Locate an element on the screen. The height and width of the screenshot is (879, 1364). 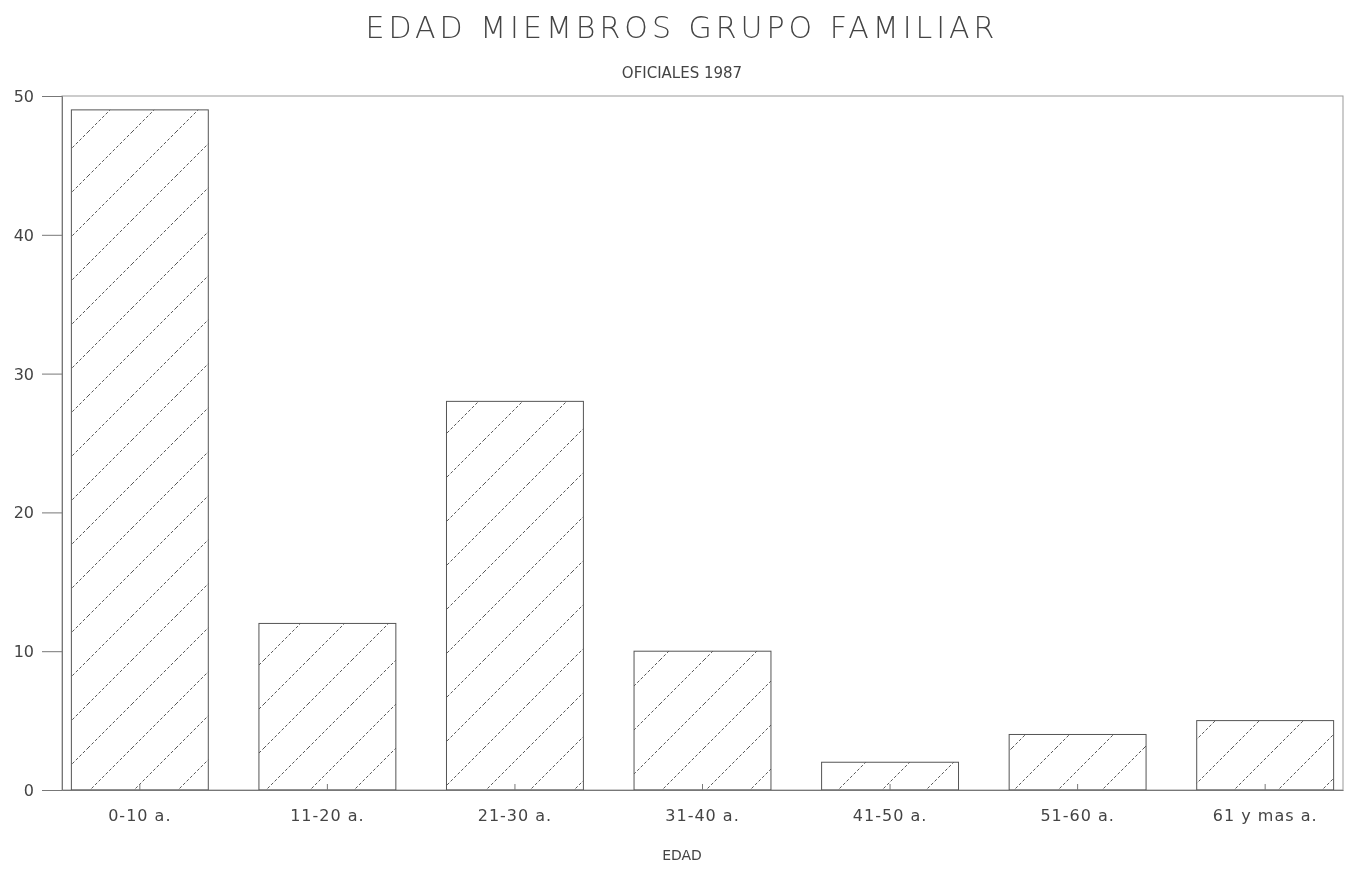
x-tick-label: 0-10 a. is located at coordinates (140, 816).